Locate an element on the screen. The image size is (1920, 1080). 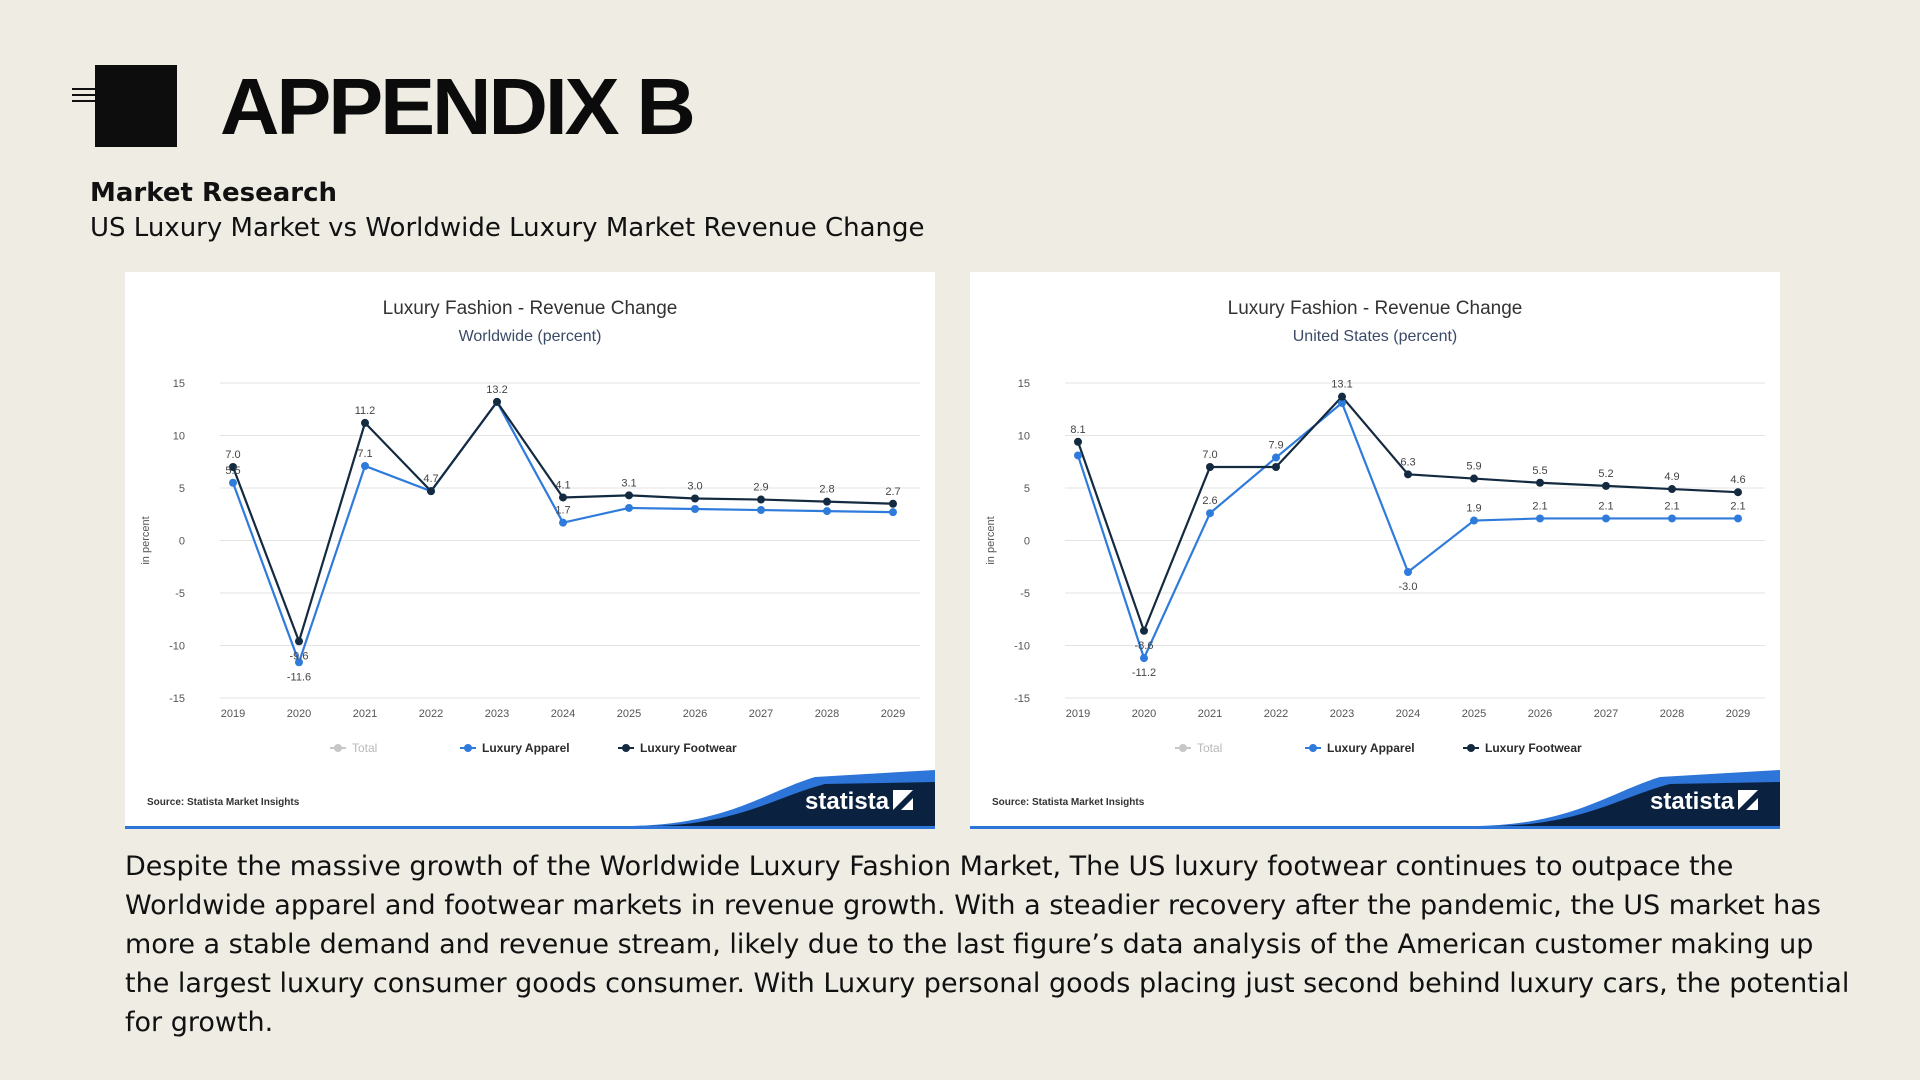
page-title: APPENDIX B is located at coordinates (458, 106).